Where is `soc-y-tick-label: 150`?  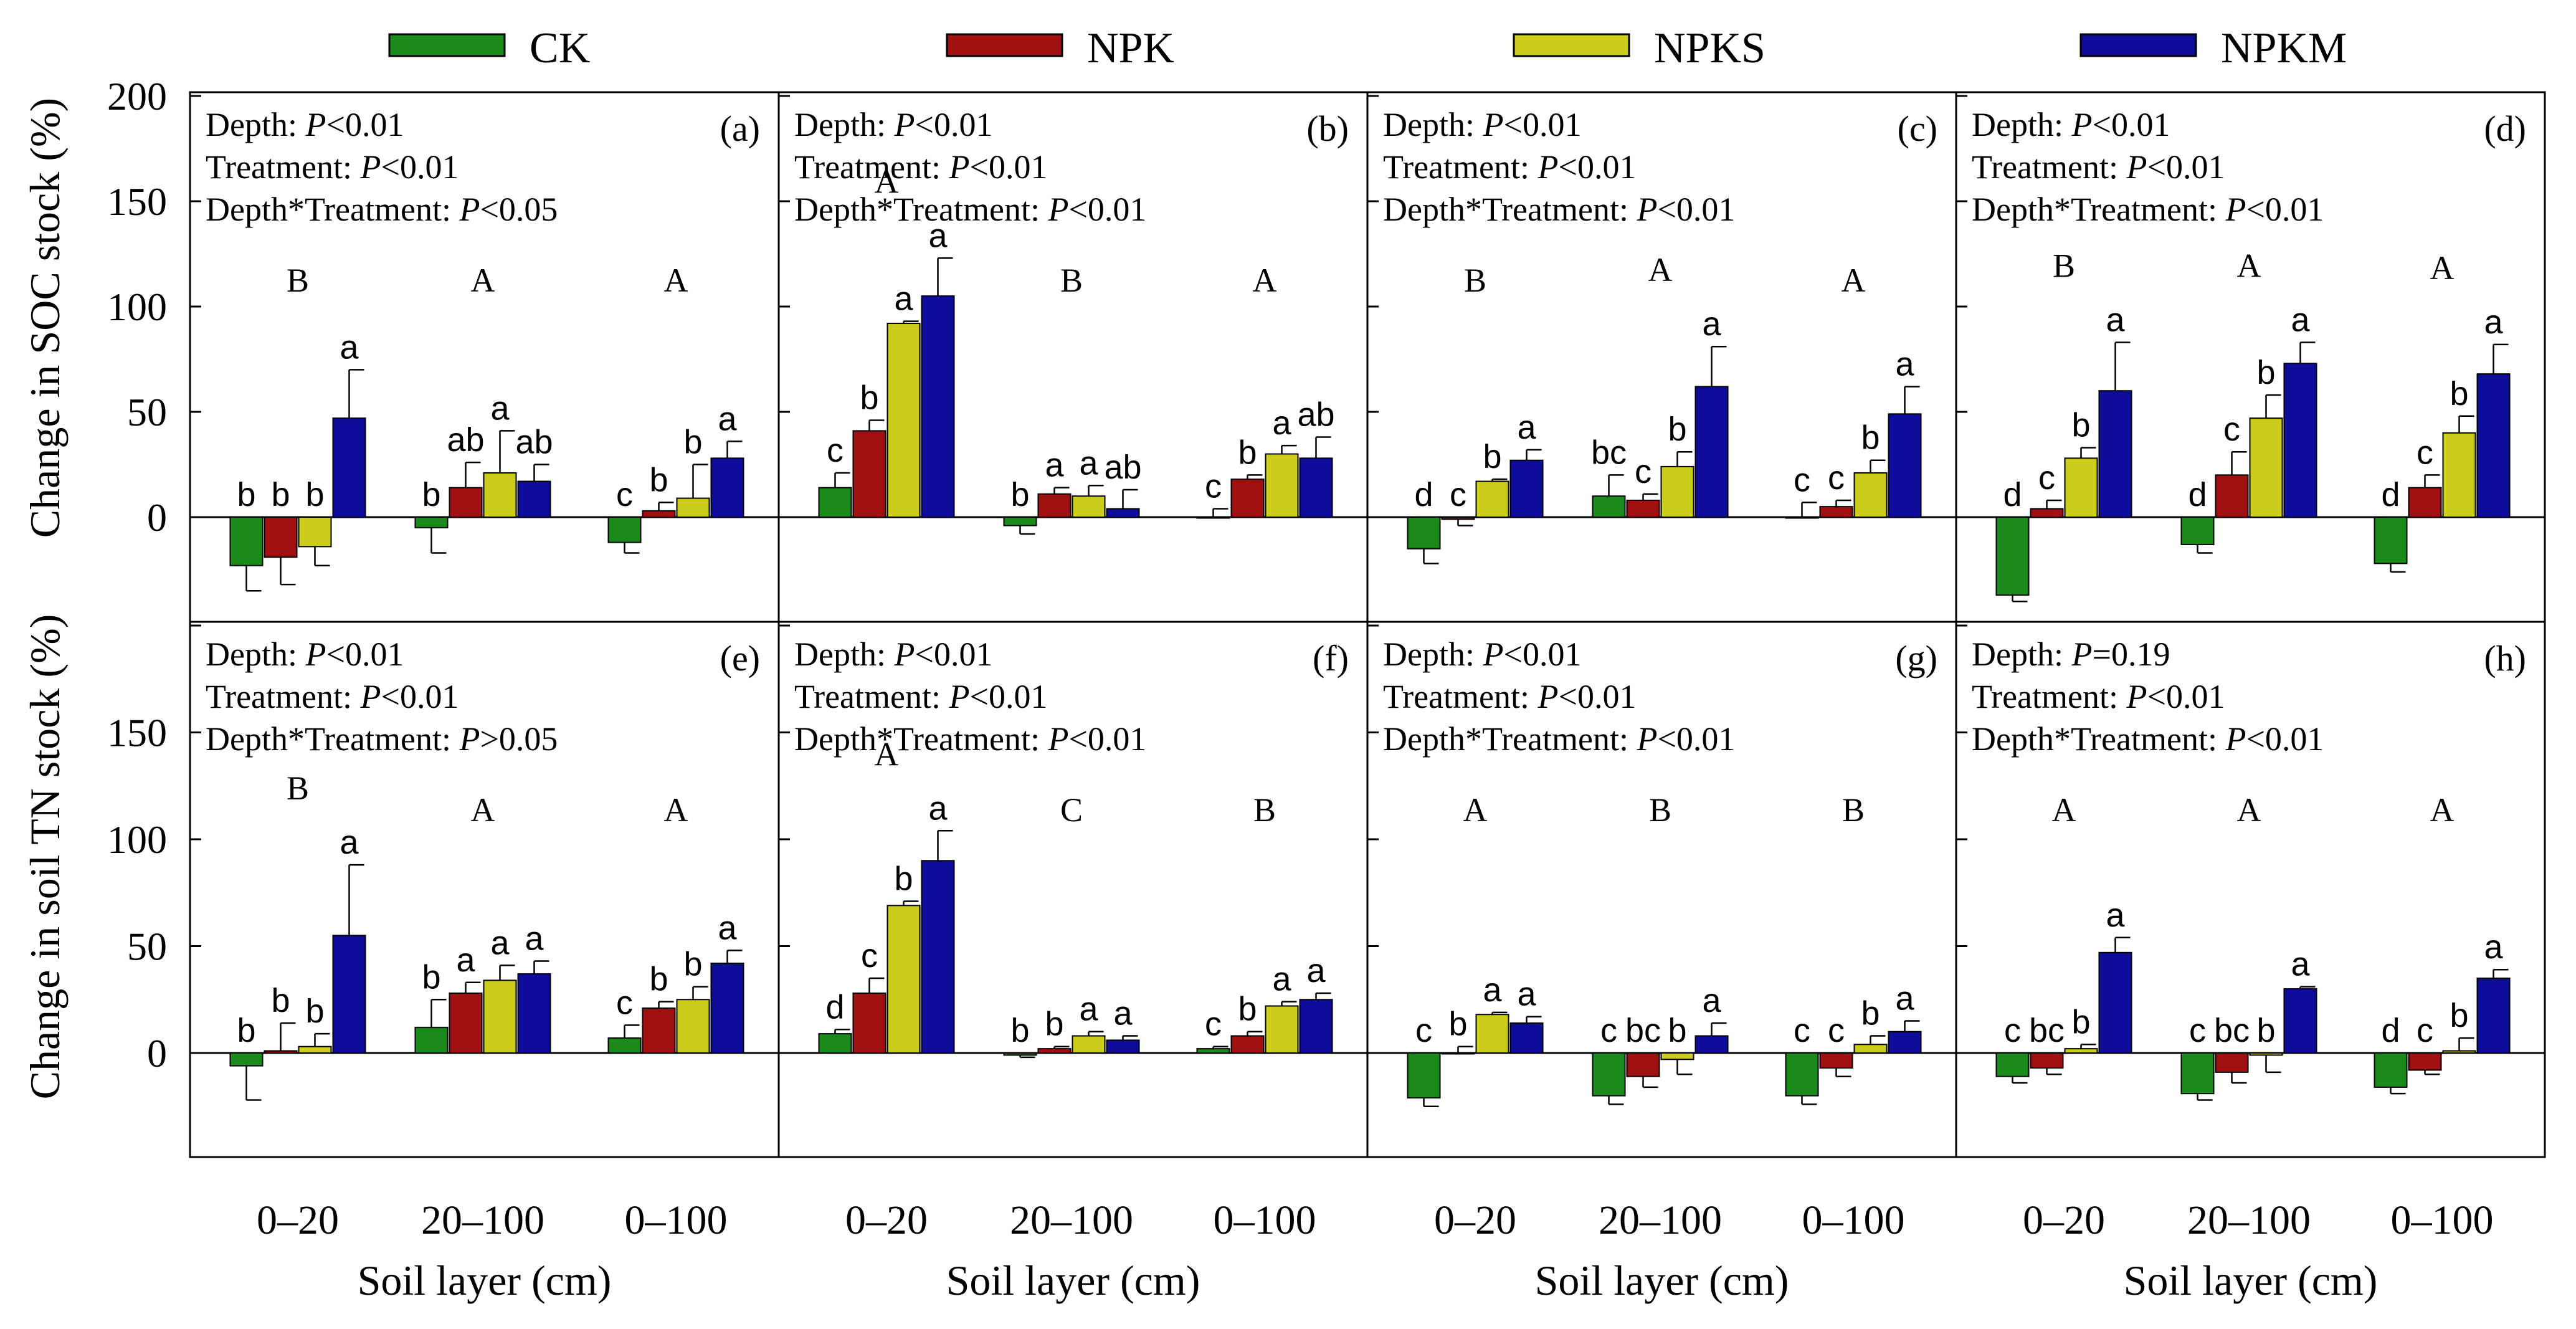
soc-y-tick-label: 150 is located at coordinates (137, 202).